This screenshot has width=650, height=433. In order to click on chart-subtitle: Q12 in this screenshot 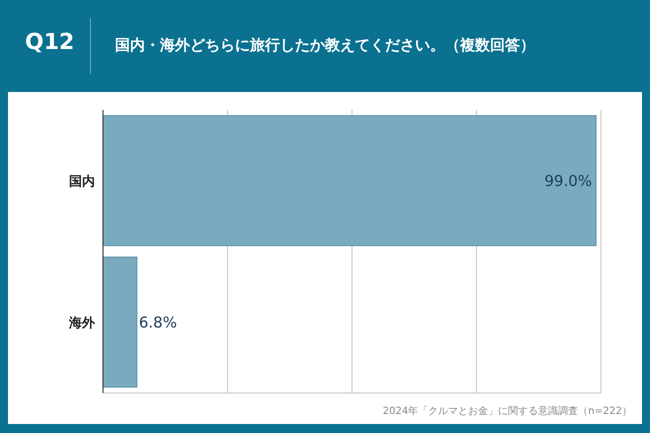, I will do `click(49, 42)`.